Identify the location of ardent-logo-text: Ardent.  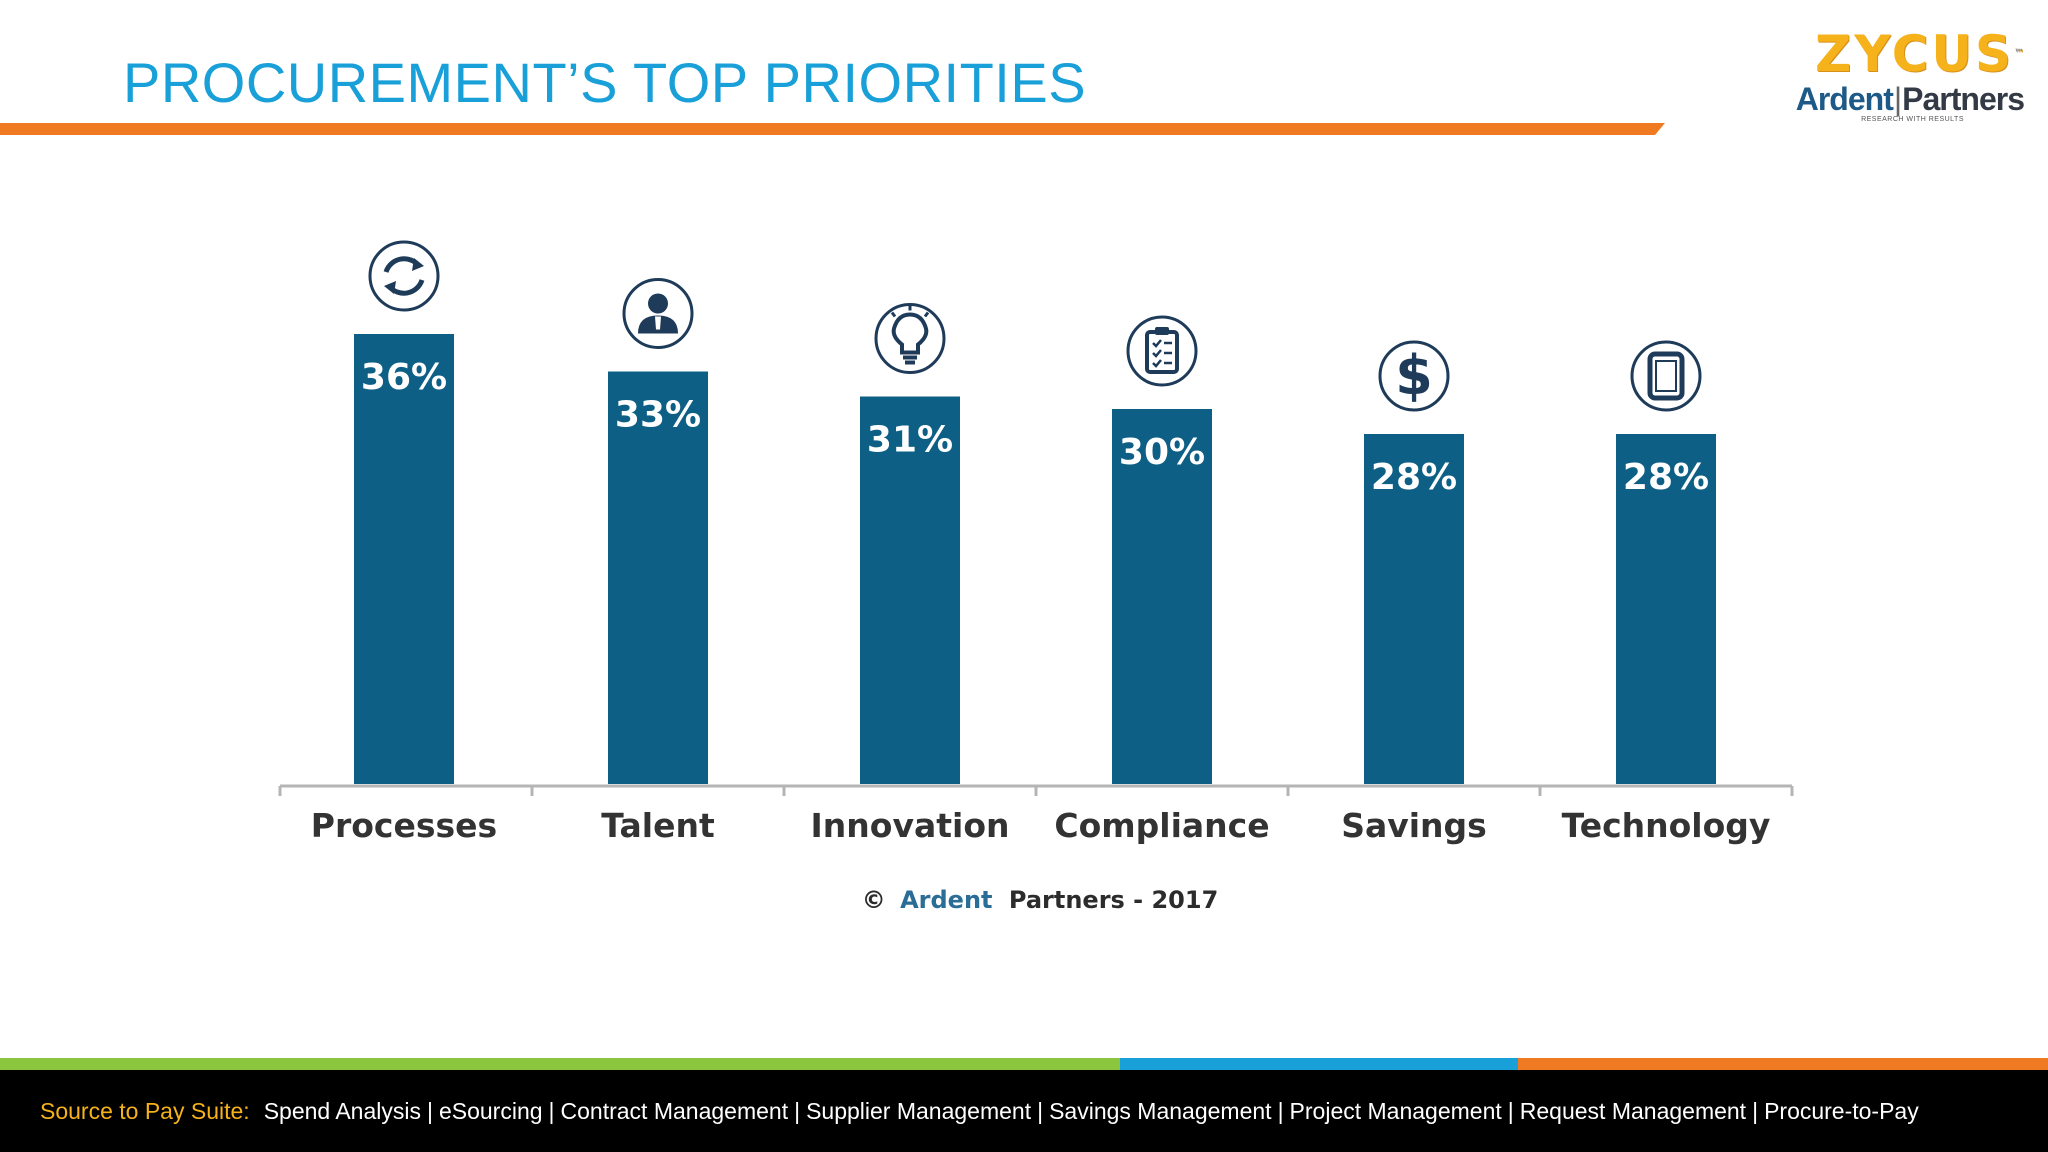
(1844, 99).